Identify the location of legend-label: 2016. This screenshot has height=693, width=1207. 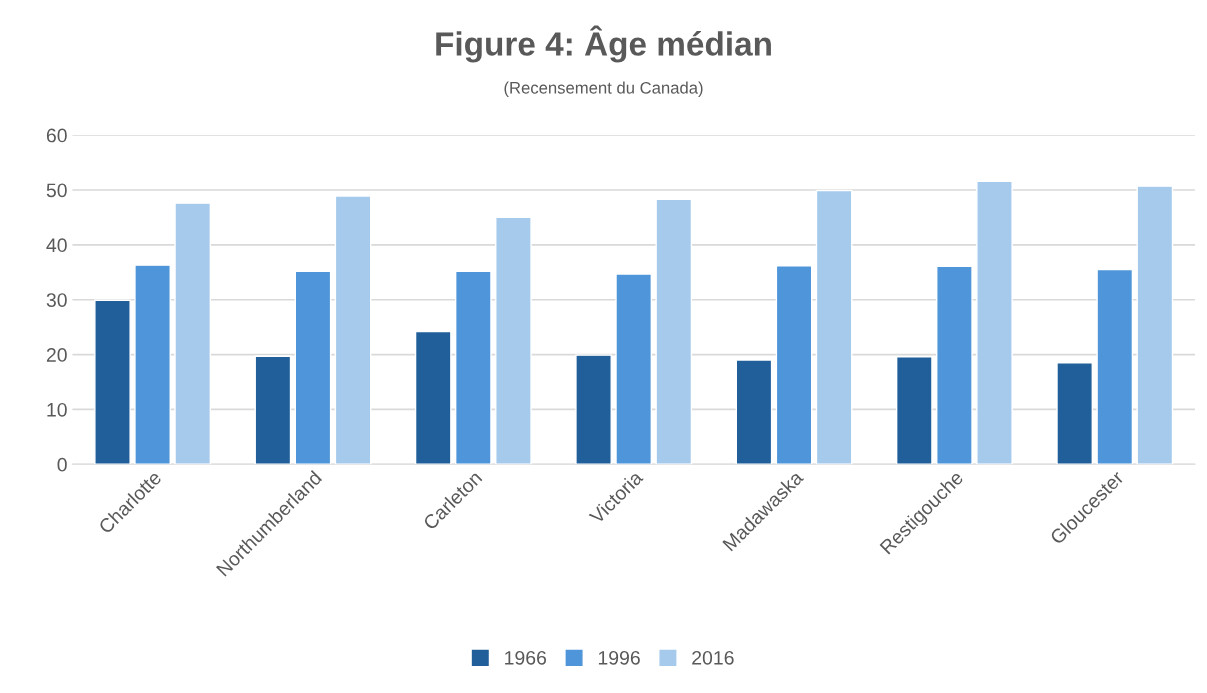
(713, 657).